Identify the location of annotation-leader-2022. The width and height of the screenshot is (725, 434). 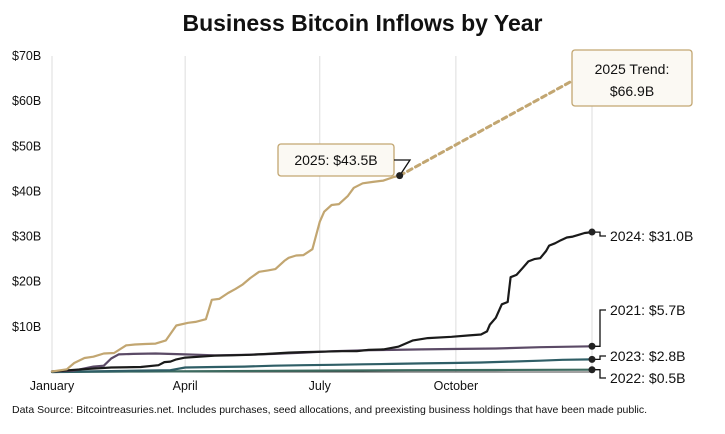
(599, 374).